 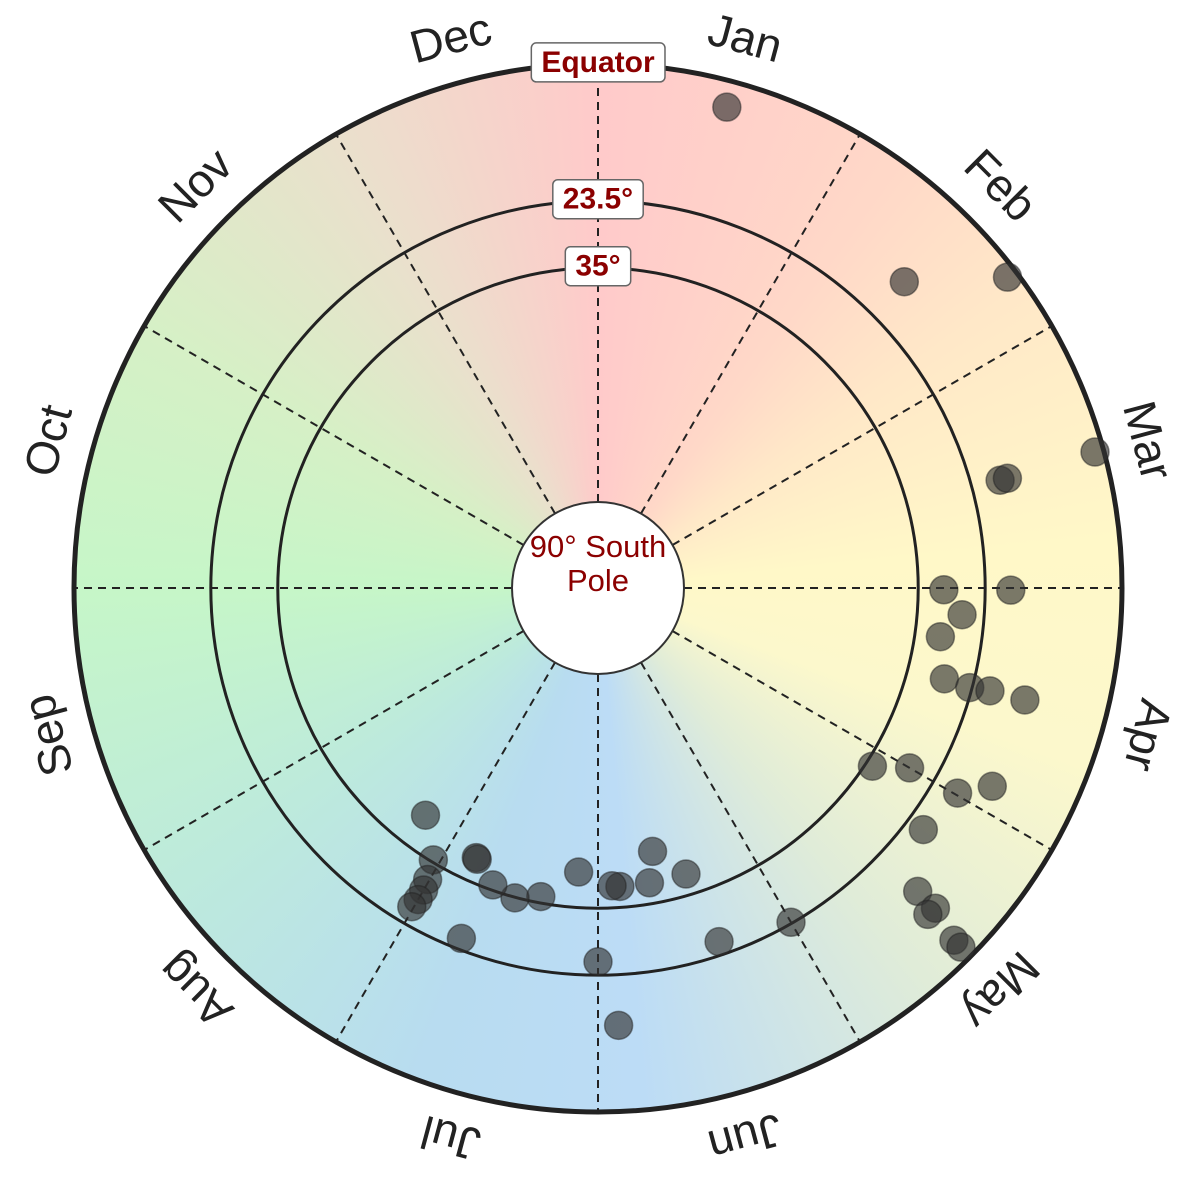 What do you see at coordinates (450, 1138) in the screenshot?
I see `month-label: Jul` at bounding box center [450, 1138].